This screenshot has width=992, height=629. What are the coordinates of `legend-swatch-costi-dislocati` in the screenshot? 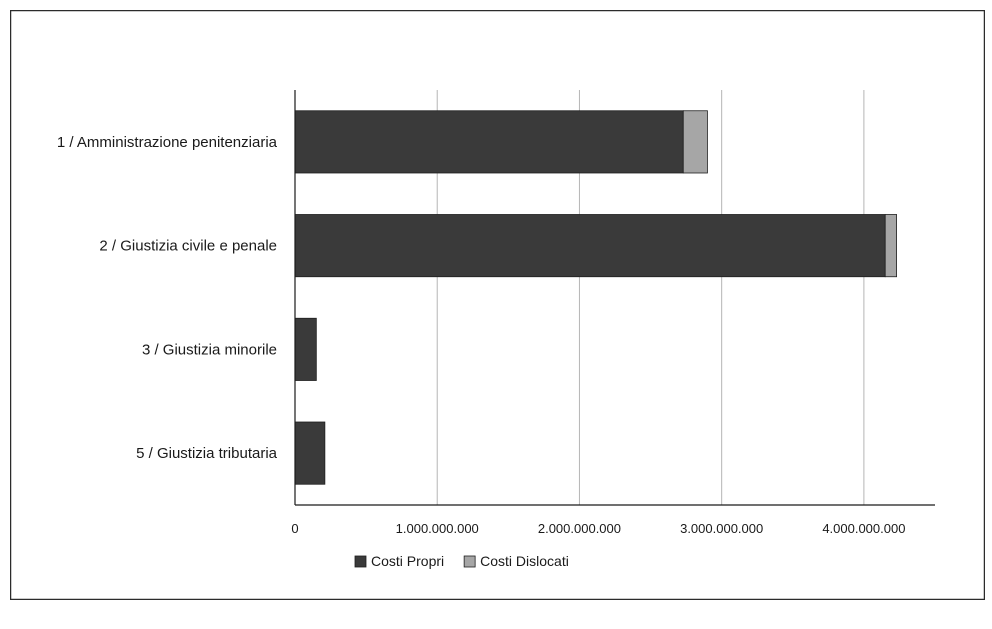 It's located at (469, 561).